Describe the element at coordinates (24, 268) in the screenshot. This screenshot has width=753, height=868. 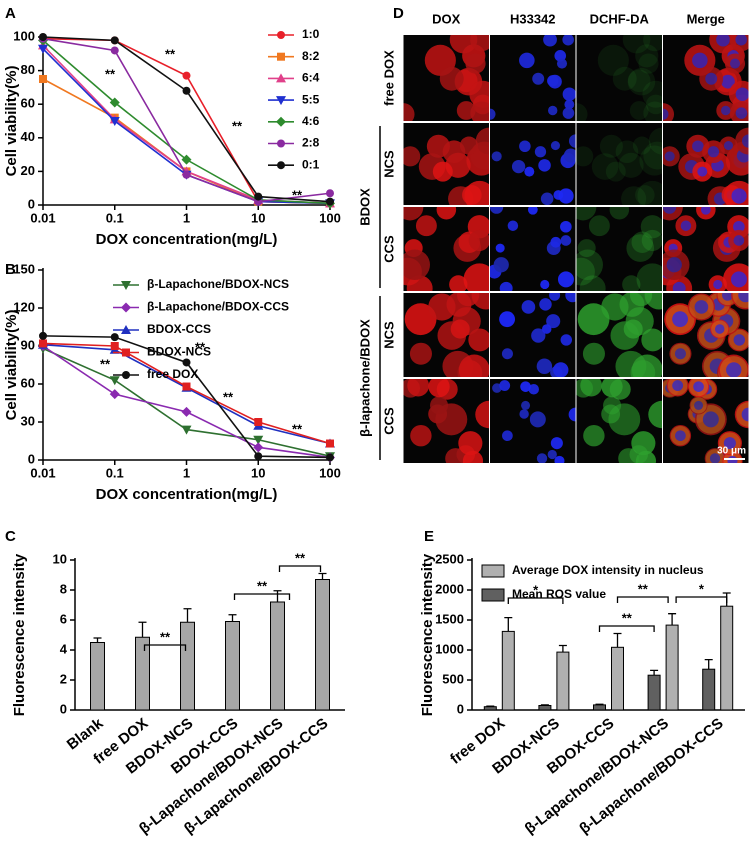
I see `y-tick-label: 150` at that location.